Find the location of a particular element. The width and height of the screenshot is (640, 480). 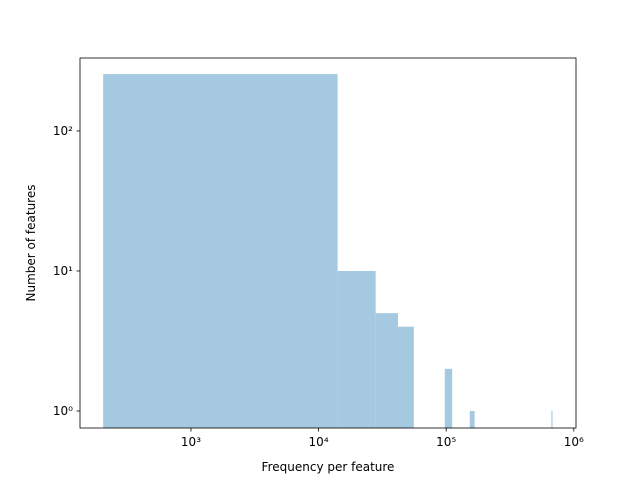

x-tick-label: 10⁵ is located at coordinates (446, 442).